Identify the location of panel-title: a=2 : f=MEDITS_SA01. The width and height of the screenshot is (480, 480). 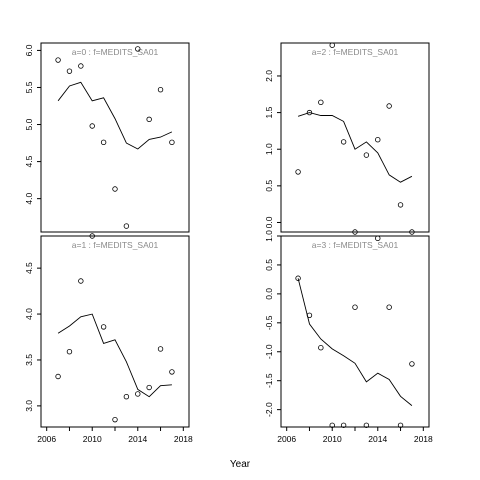
(355, 52).